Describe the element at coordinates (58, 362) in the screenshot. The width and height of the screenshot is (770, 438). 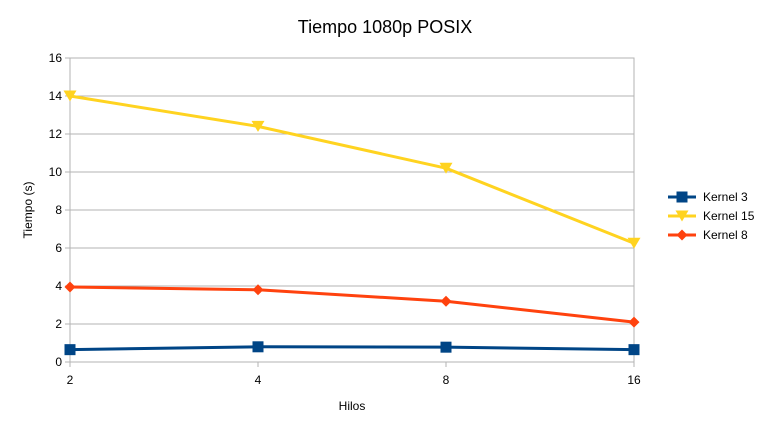
I see `y-tick-label: 0` at that location.